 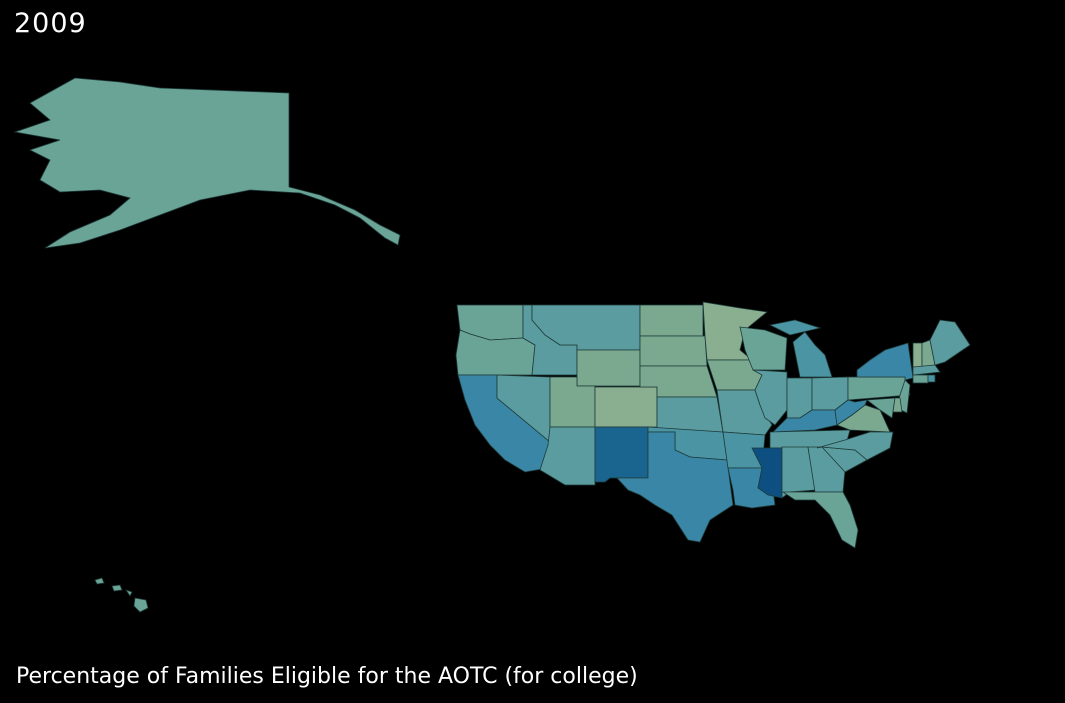 I want to click on state-ny, so click(x=885, y=361).